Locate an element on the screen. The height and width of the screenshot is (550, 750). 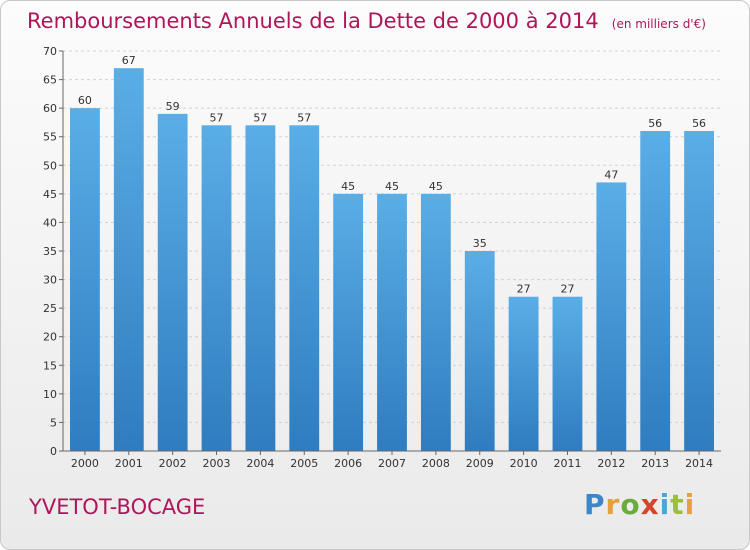
x-tick-label: 2001 is located at coordinates (129, 463).